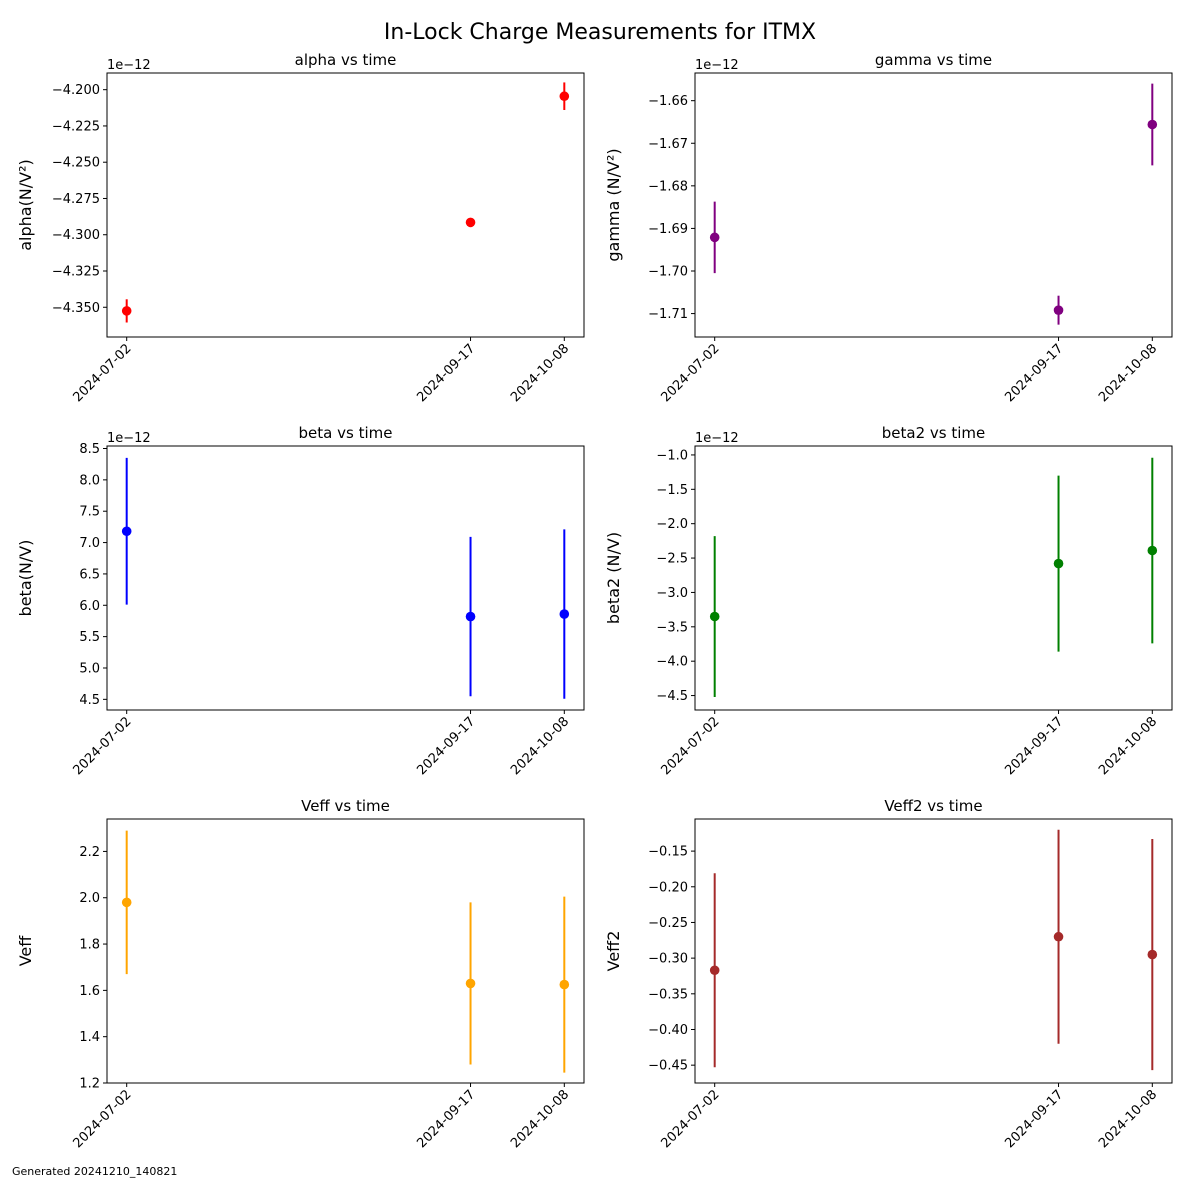 This screenshot has width=1200, height=1200. What do you see at coordinates (25, 951) in the screenshot?
I see `y-axis-label: Veff` at bounding box center [25, 951].